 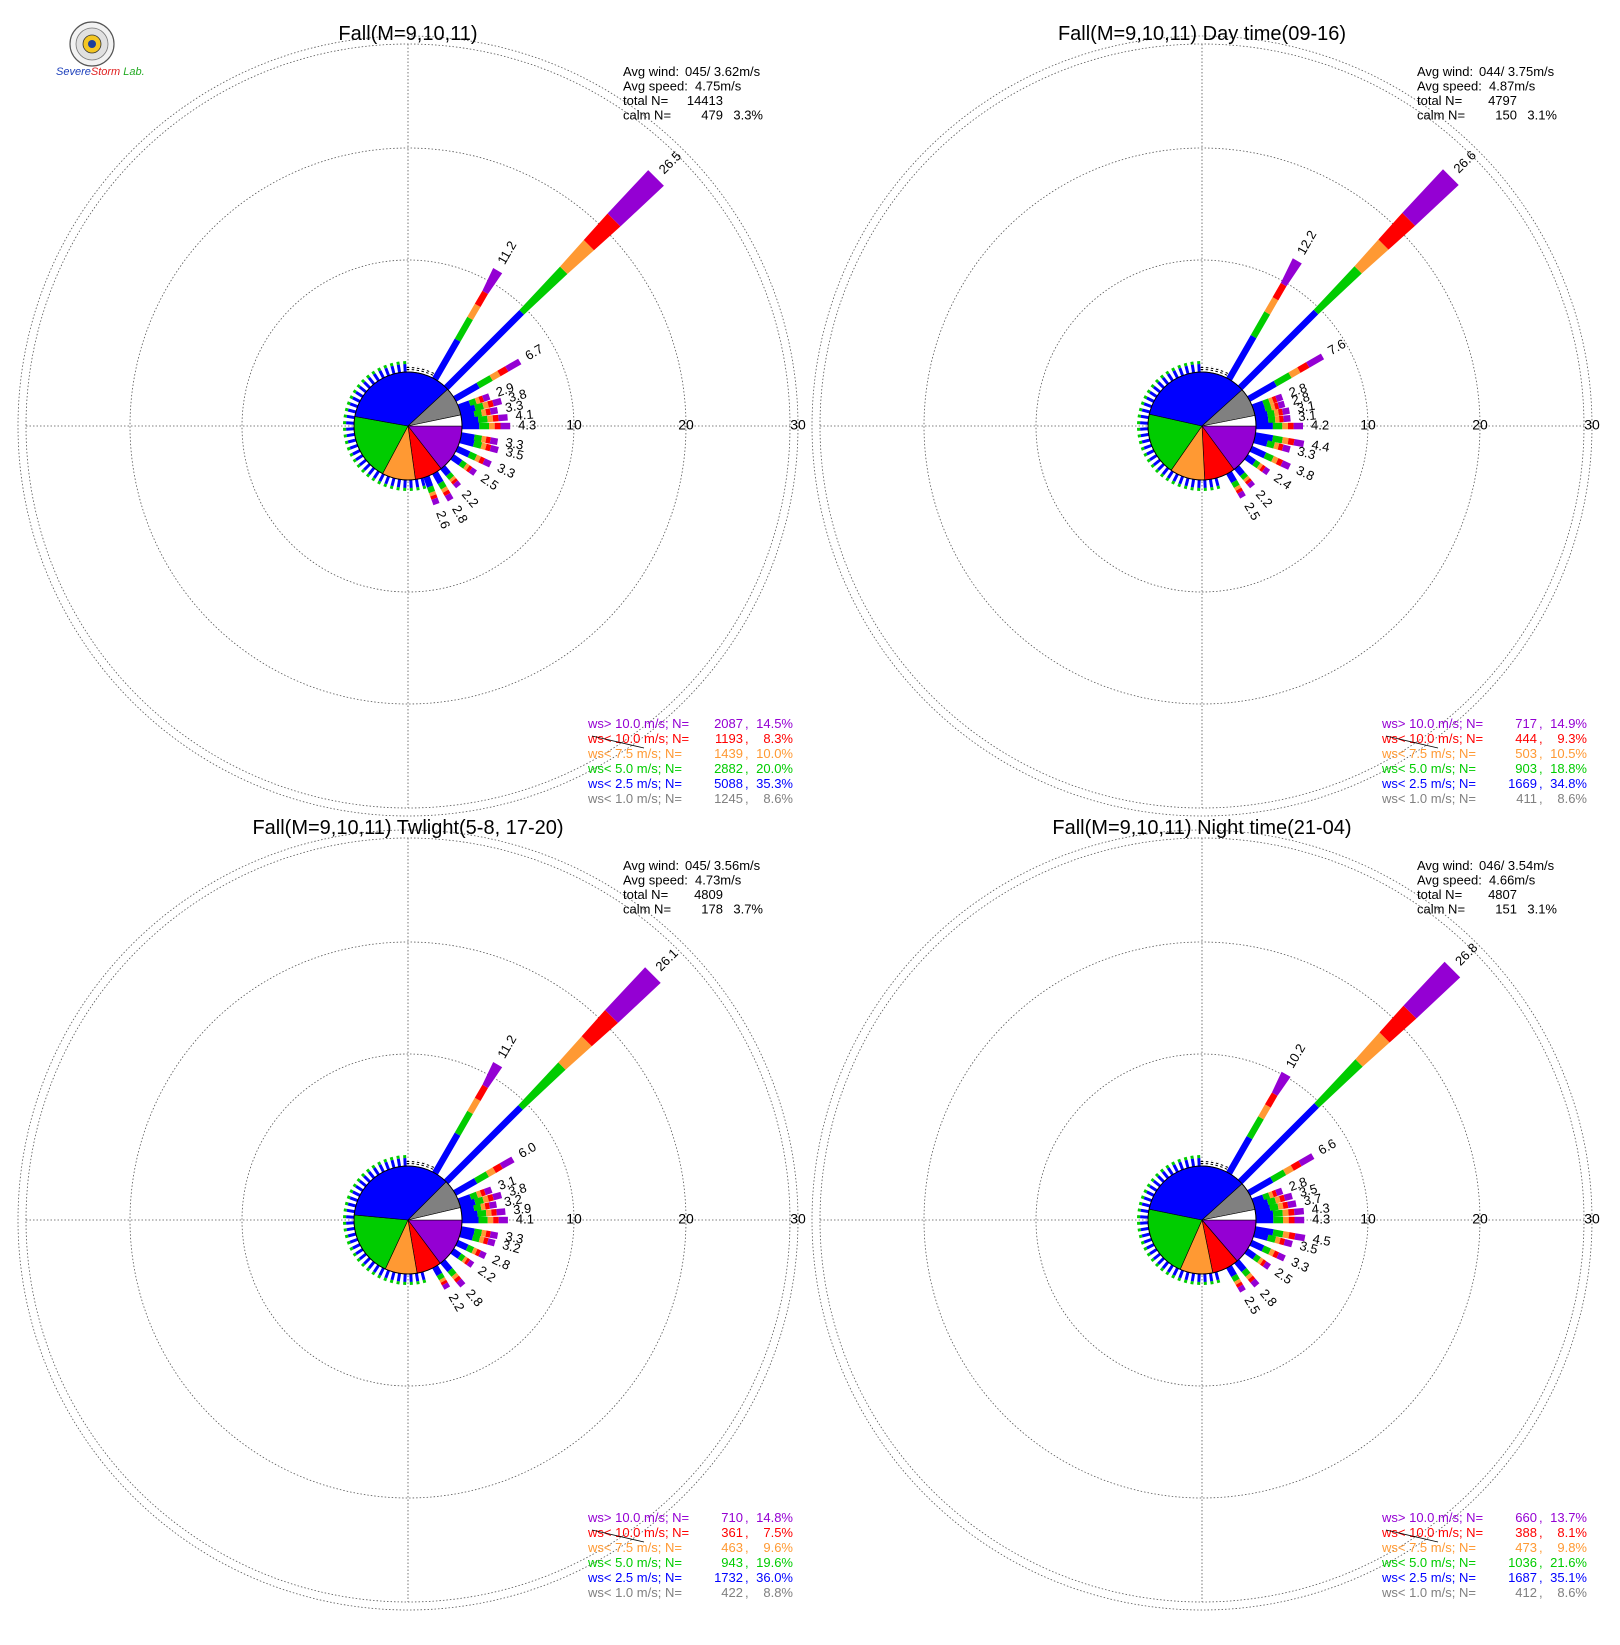 What do you see at coordinates (100, 72) in the screenshot?
I see `logo-text: SevereStorm Lab.` at bounding box center [100, 72].